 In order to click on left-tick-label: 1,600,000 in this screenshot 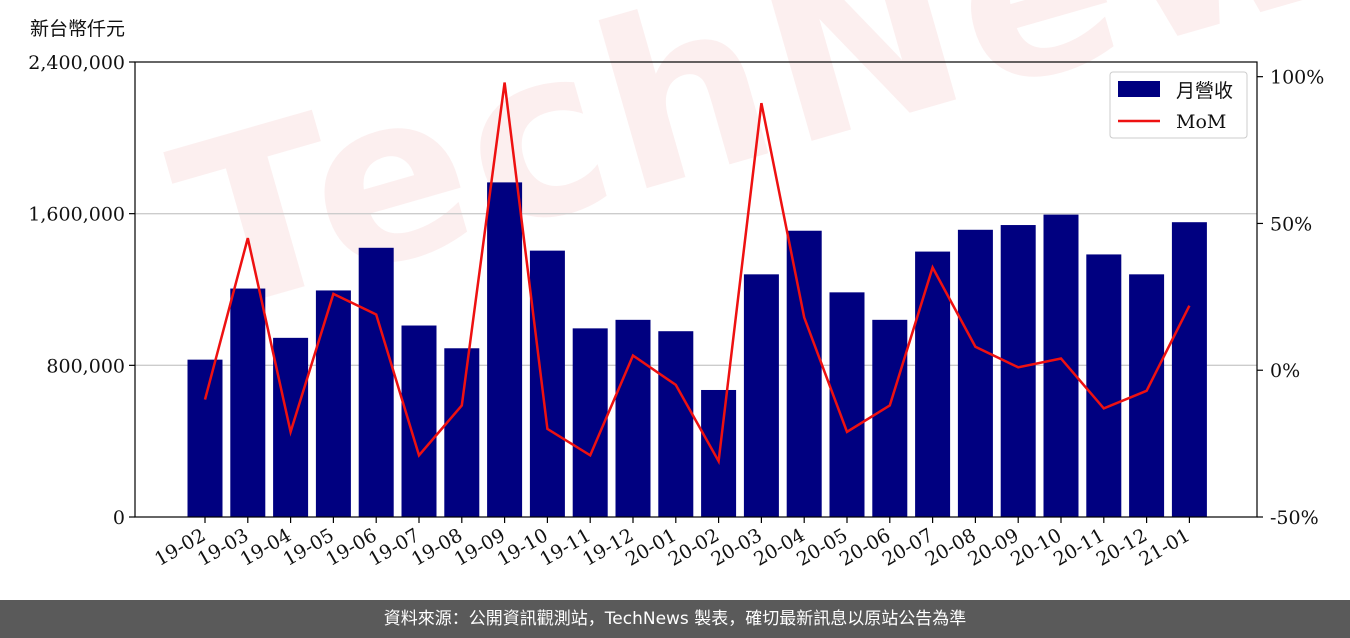, I will do `click(76, 215)`.